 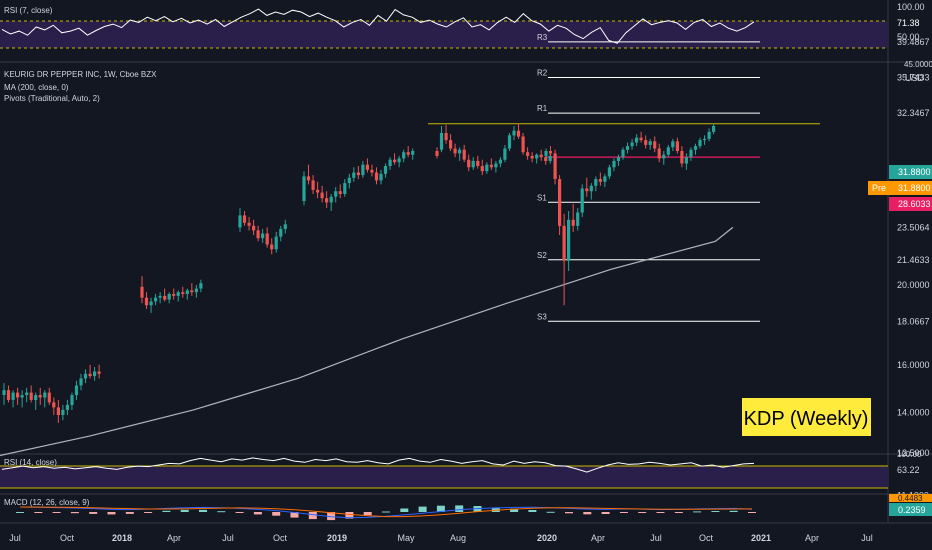 I want to click on macd-pane: MACD (12, 26, close, 9) 0.4483 0.2359, so click(x=468, y=507).